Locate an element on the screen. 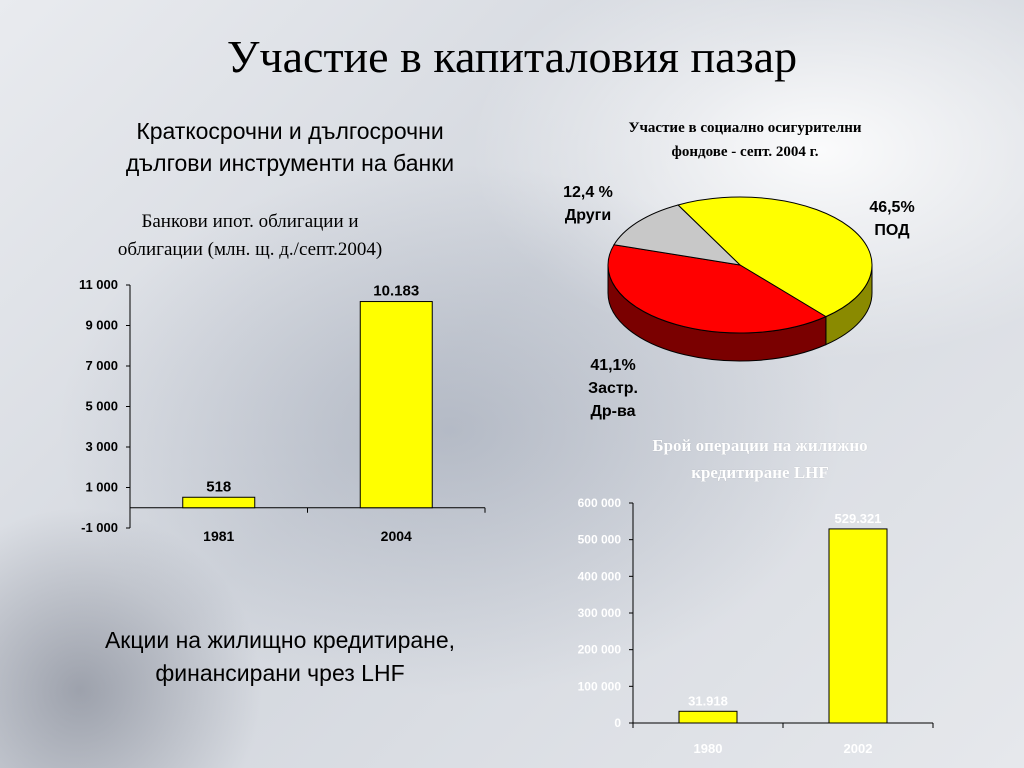  pie-slice-Застр. Др-ва is located at coordinates (717, 289).